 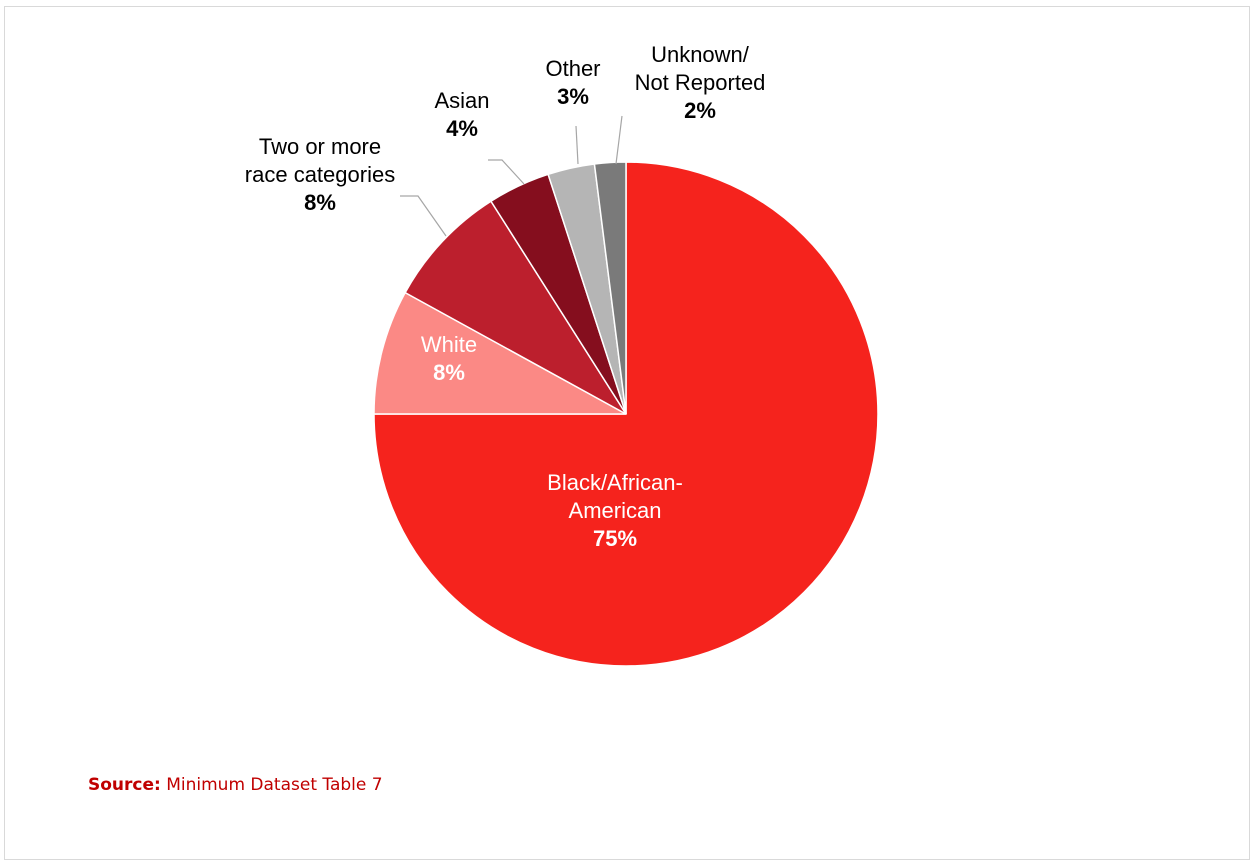 I want to click on slice-label: Asian 4%, so click(x=461, y=114).